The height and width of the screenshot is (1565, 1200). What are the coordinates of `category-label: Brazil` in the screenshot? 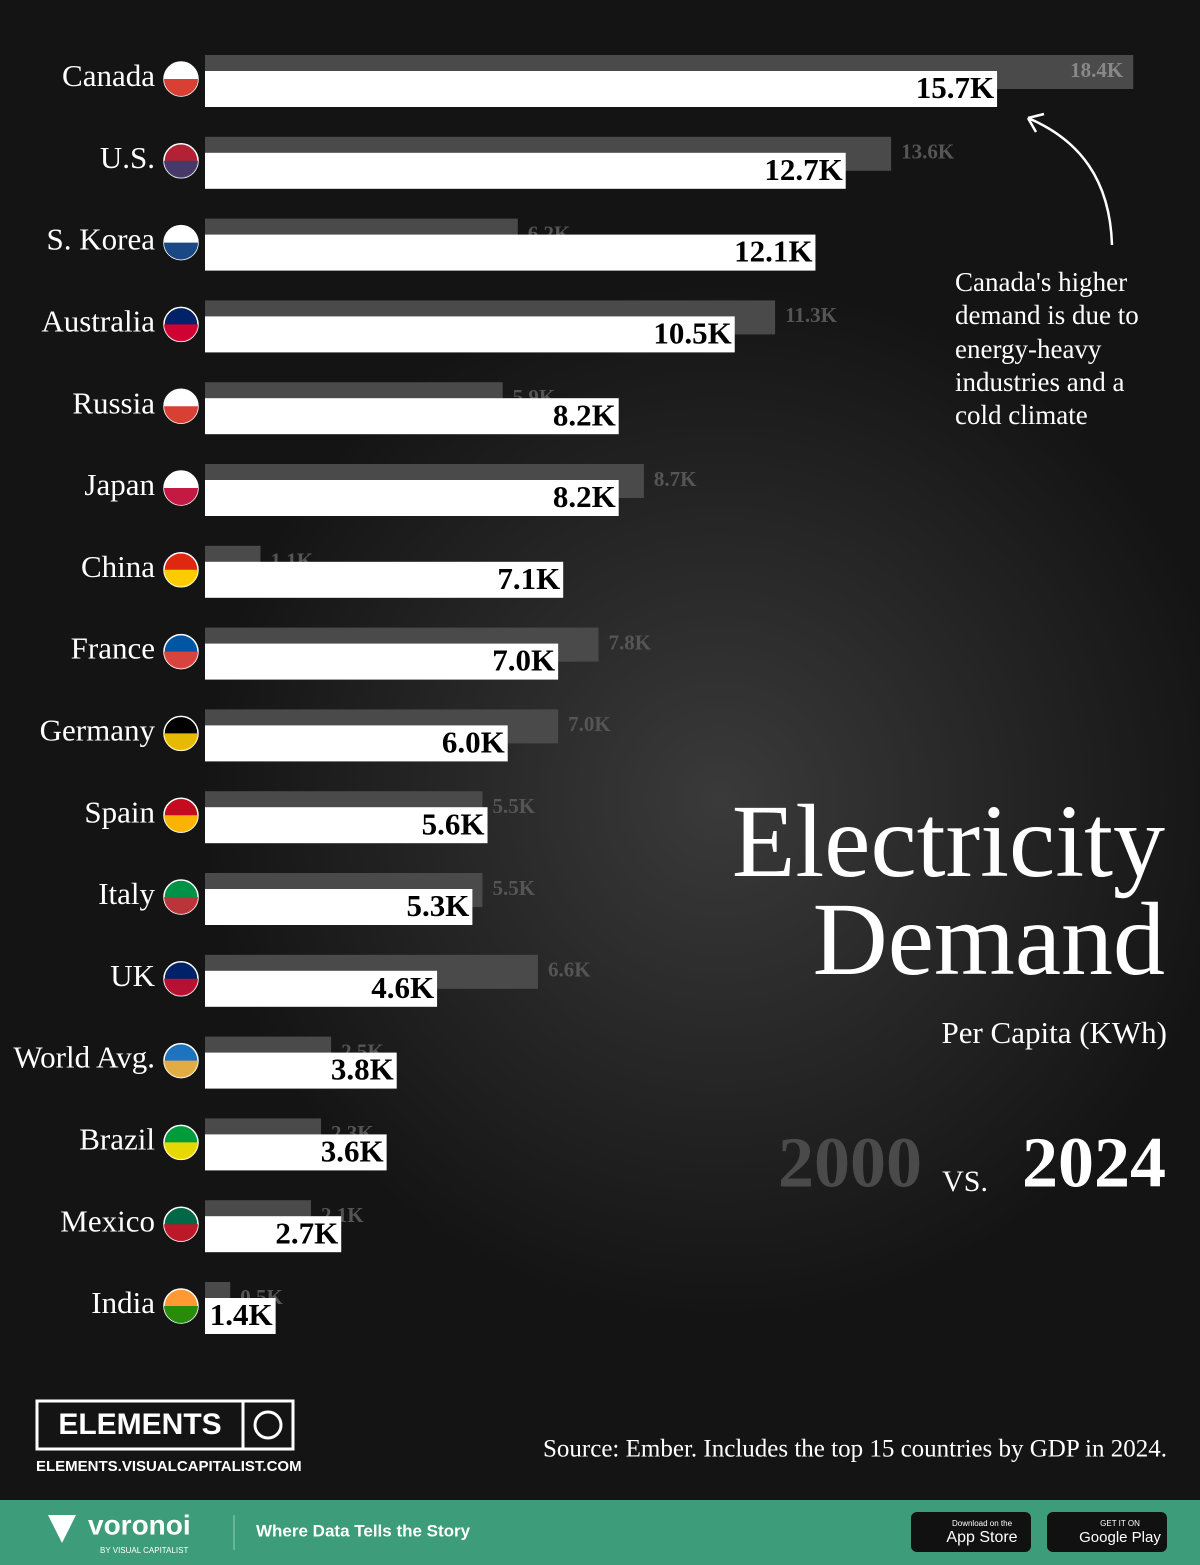 It's located at (117, 1139).